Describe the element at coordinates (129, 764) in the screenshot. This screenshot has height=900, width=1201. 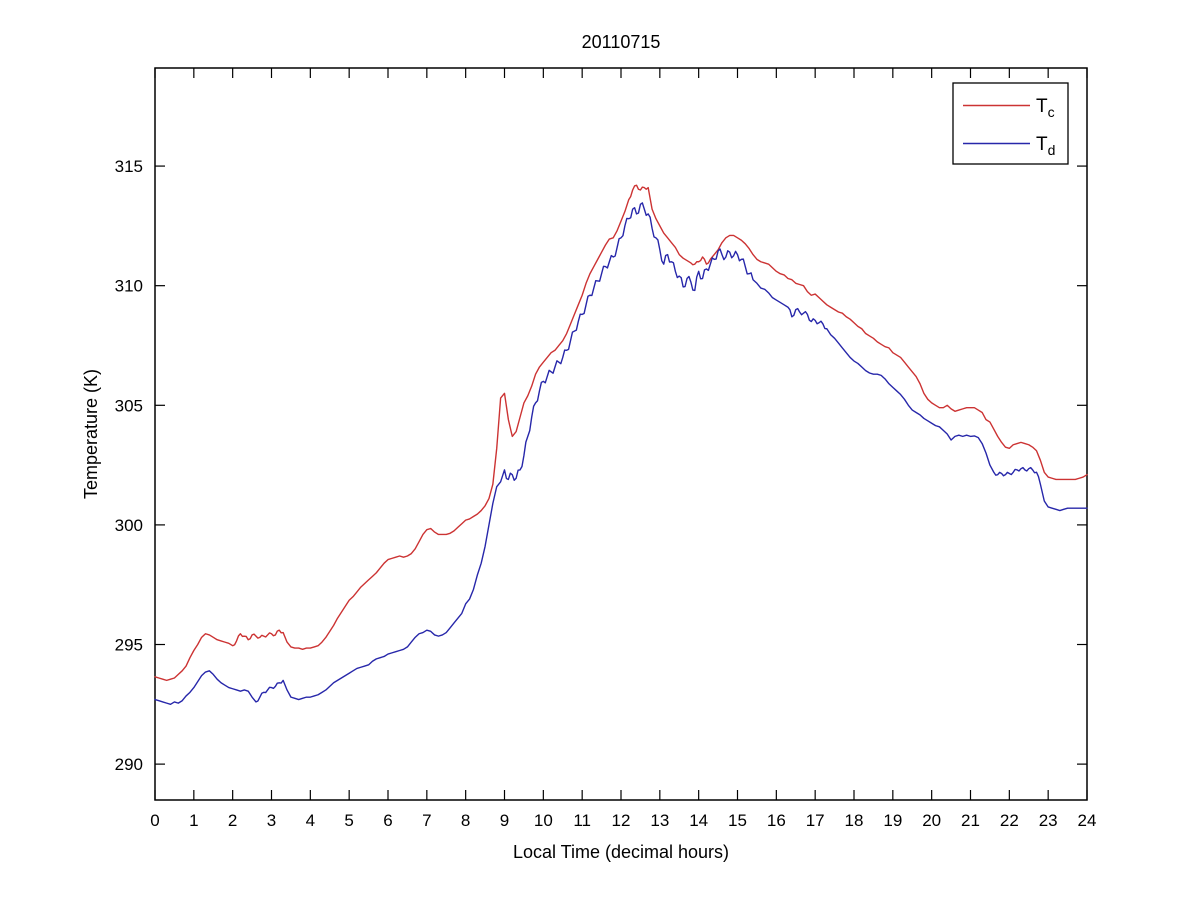
I see `y-tick-label: 290` at that location.